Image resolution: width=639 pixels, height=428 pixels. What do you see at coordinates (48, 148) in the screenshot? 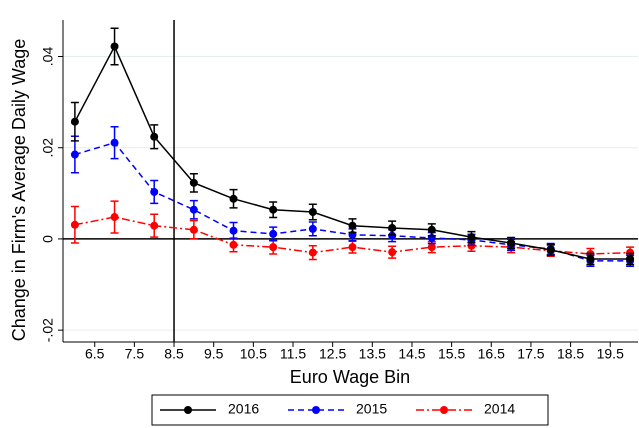
I see `y-tick-label: .02` at bounding box center [48, 148].